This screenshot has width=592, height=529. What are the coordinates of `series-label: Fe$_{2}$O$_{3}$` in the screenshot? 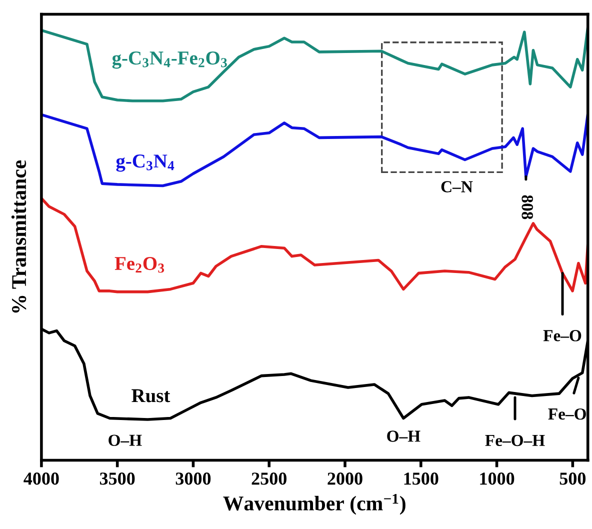 It's located at (139, 265).